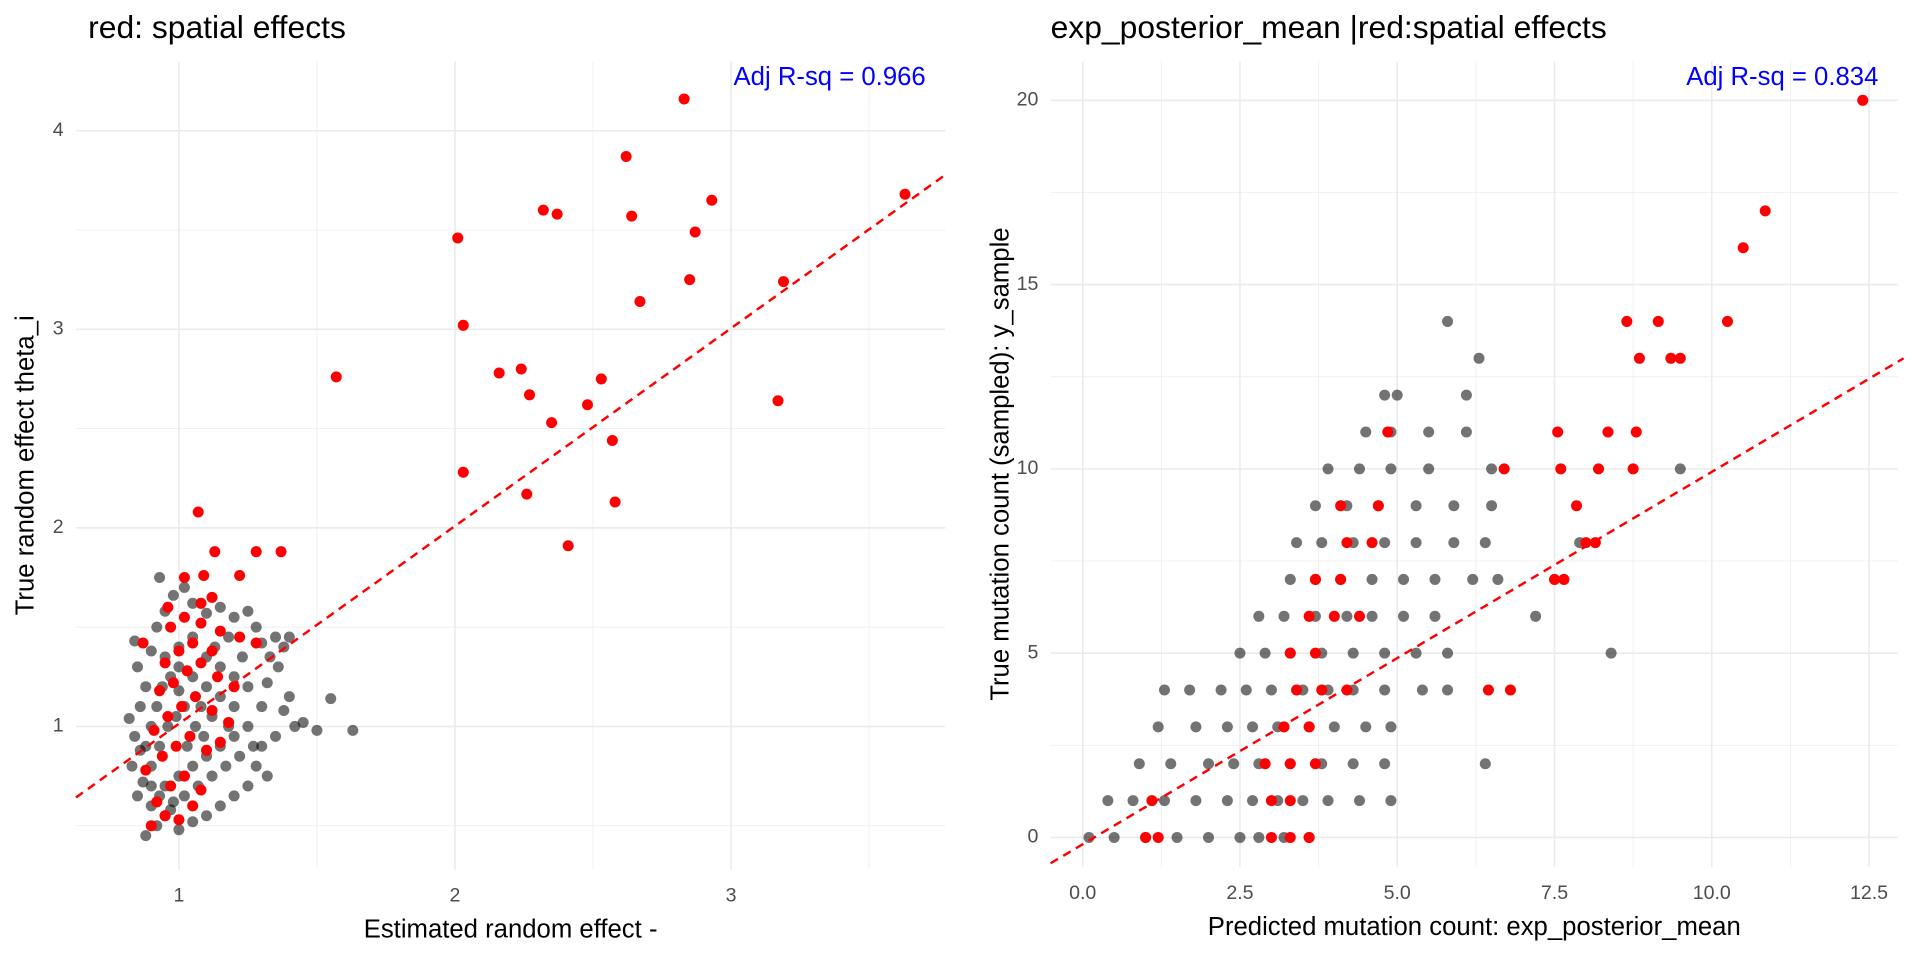 Image resolution: width=1920 pixels, height=960 pixels. What do you see at coordinates (58, 130) in the screenshot?
I see `y-tick-label: 4` at bounding box center [58, 130].